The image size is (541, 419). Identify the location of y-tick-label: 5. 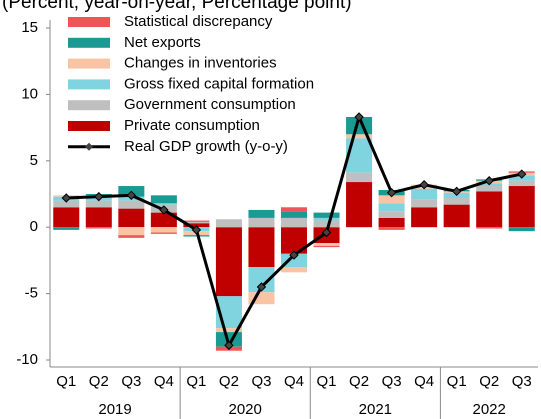
(34, 160).